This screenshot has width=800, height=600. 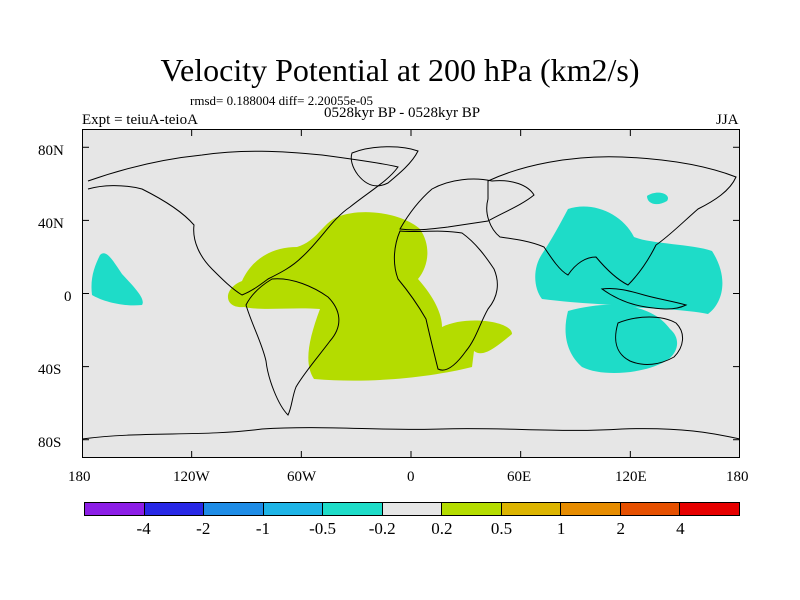 What do you see at coordinates (501, 528) in the screenshot?
I see `colorbar-label: 0.5` at bounding box center [501, 528].